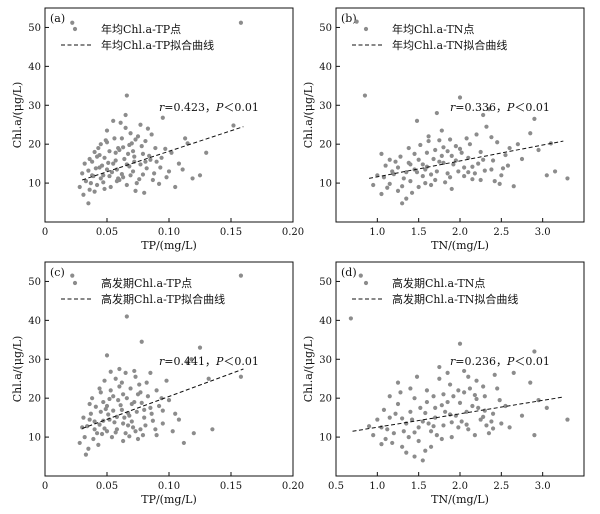 This screenshot has height=514, width=600. Describe the element at coordinates (419, 486) in the screenshot. I see `x-tick-label: 1.5` at that location.